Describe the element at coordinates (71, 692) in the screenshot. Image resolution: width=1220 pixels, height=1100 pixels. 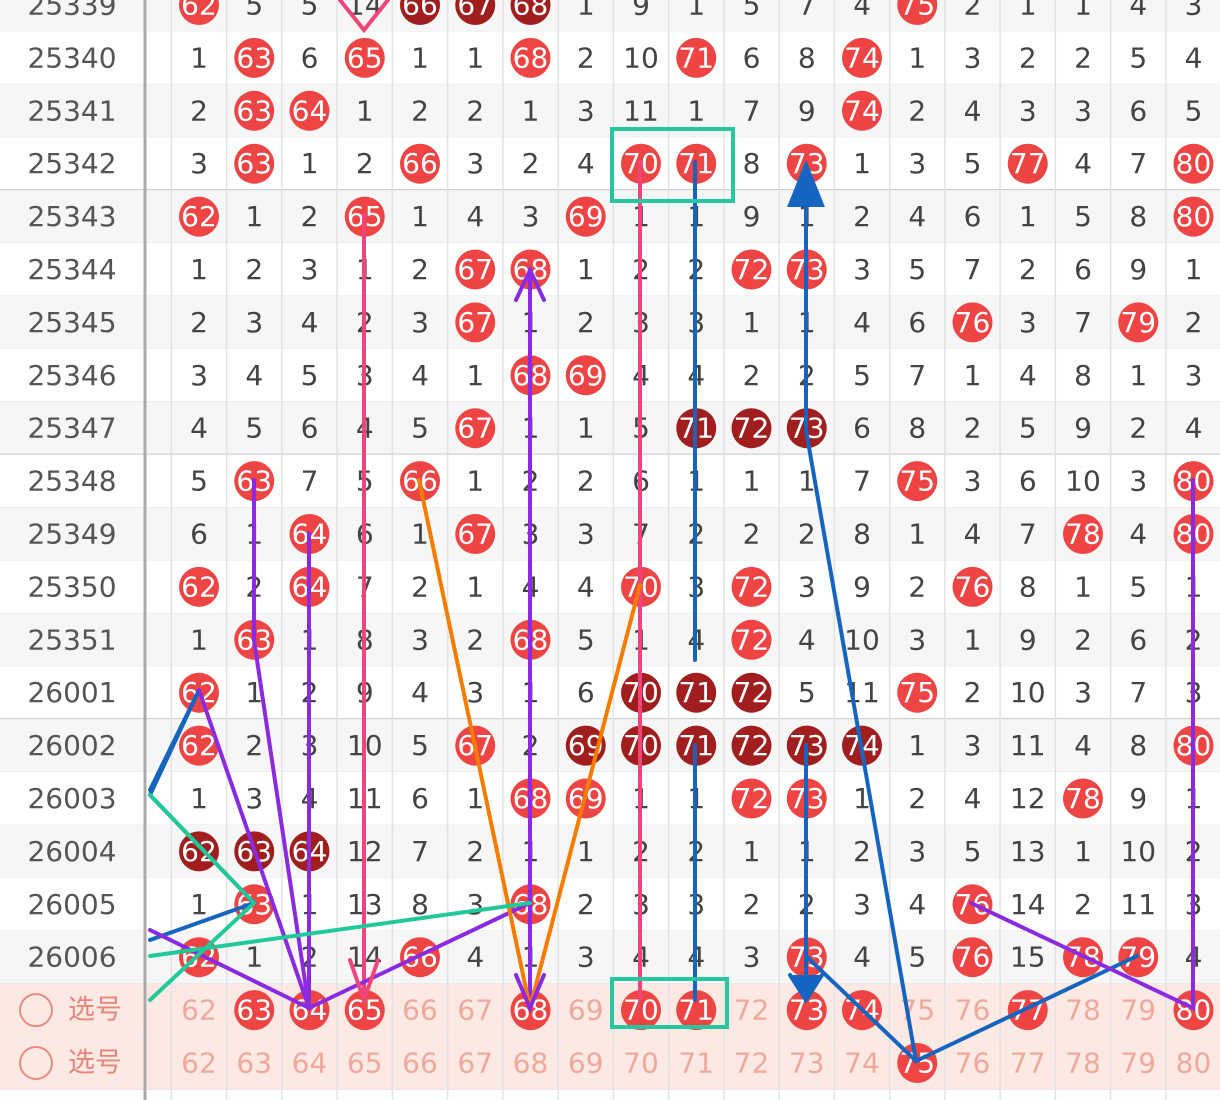
I see `issue-number: 26001` at that location.